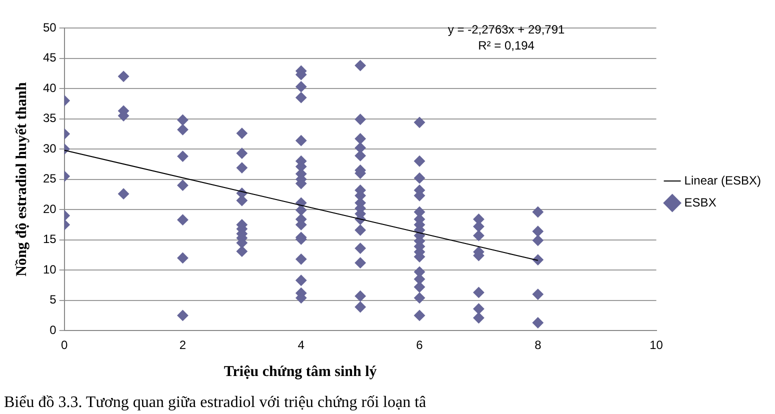 The height and width of the screenshot is (414, 775). I want to click on x-tick-label: 10, so click(657, 345).